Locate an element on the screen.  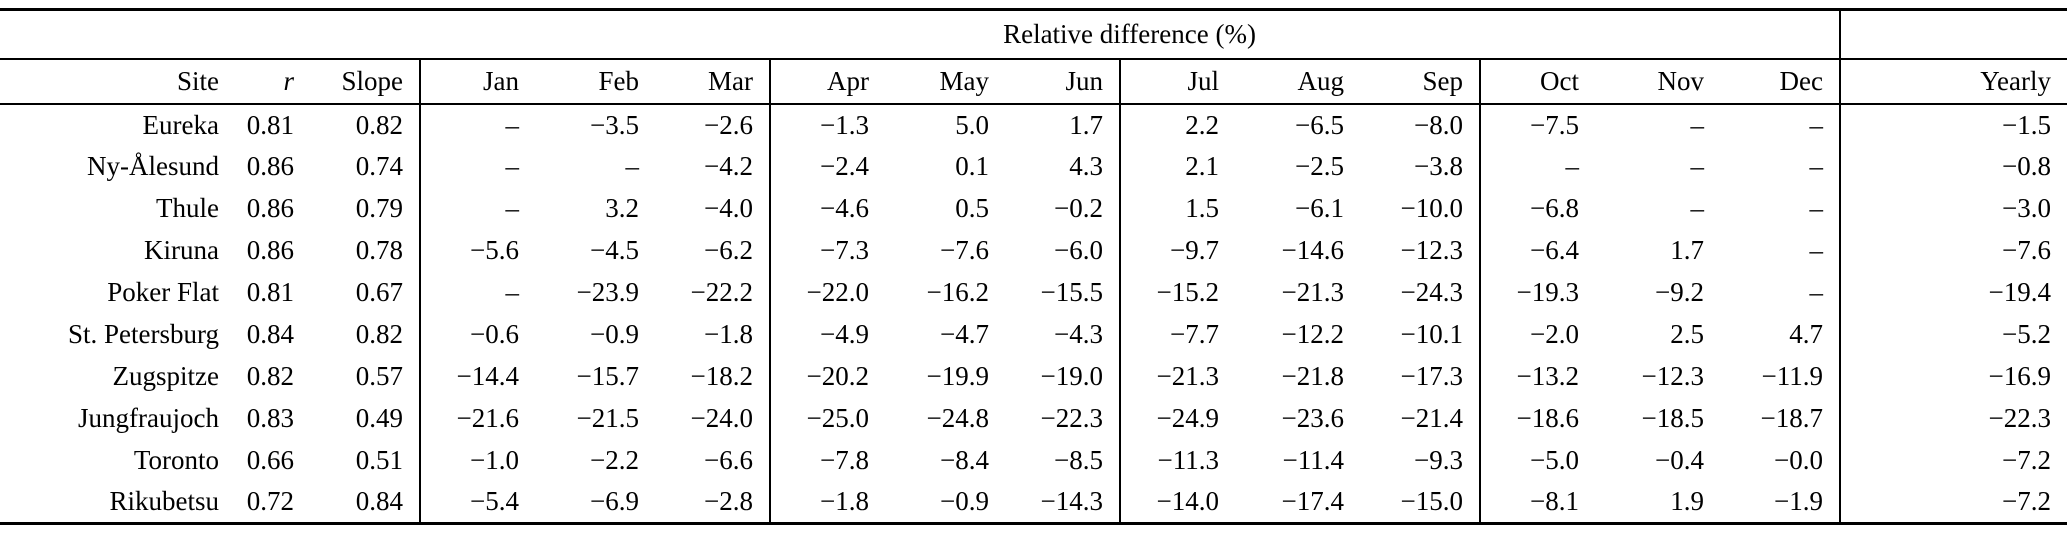
site-name: Poker Flat is located at coordinates (163, 292).